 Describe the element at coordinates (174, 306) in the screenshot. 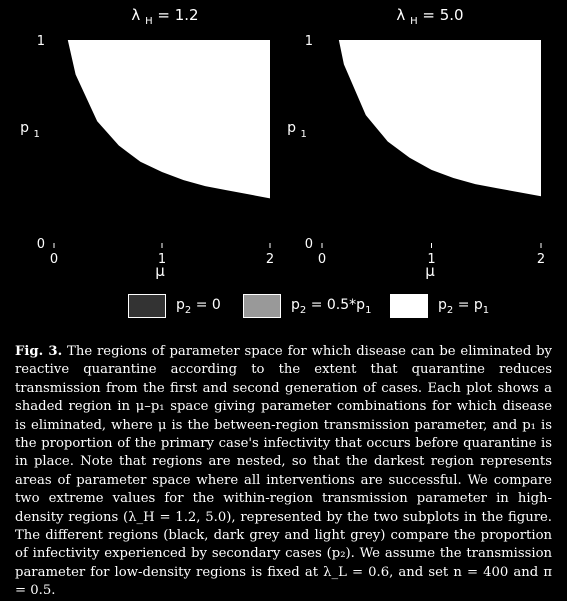

I see `legend-item-p2-zero: p2 = 0` at that location.